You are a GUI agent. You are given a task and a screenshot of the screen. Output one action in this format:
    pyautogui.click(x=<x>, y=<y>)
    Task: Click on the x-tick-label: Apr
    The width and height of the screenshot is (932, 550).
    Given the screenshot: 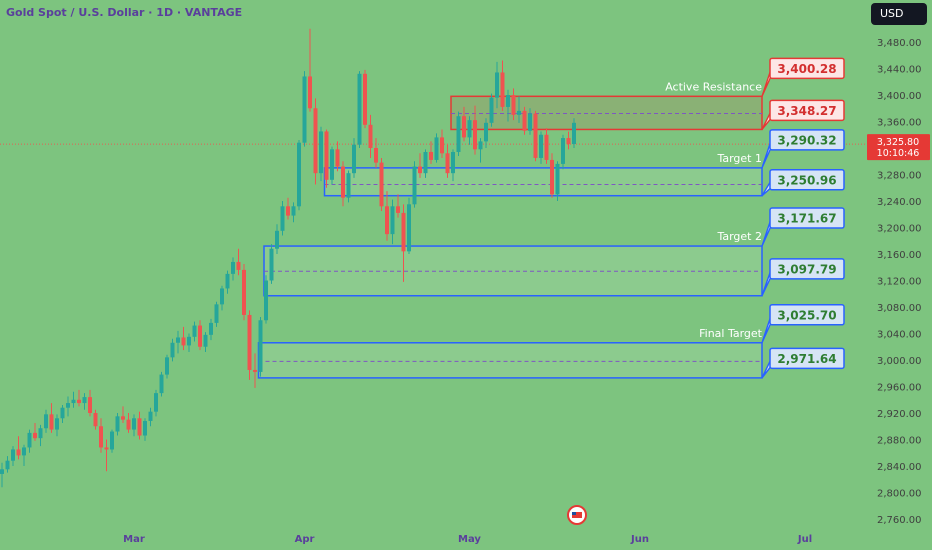 What is the action you would take?
    pyautogui.click(x=305, y=539)
    